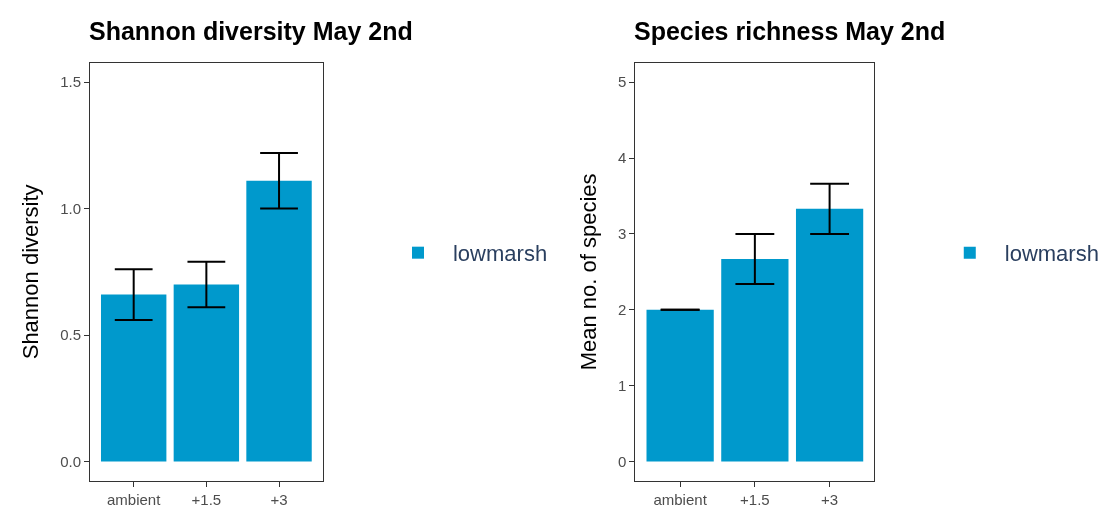 Image resolution: width=1117 pixels, height=526 pixels. I want to click on y-tick-label: 2, so click(622, 310).